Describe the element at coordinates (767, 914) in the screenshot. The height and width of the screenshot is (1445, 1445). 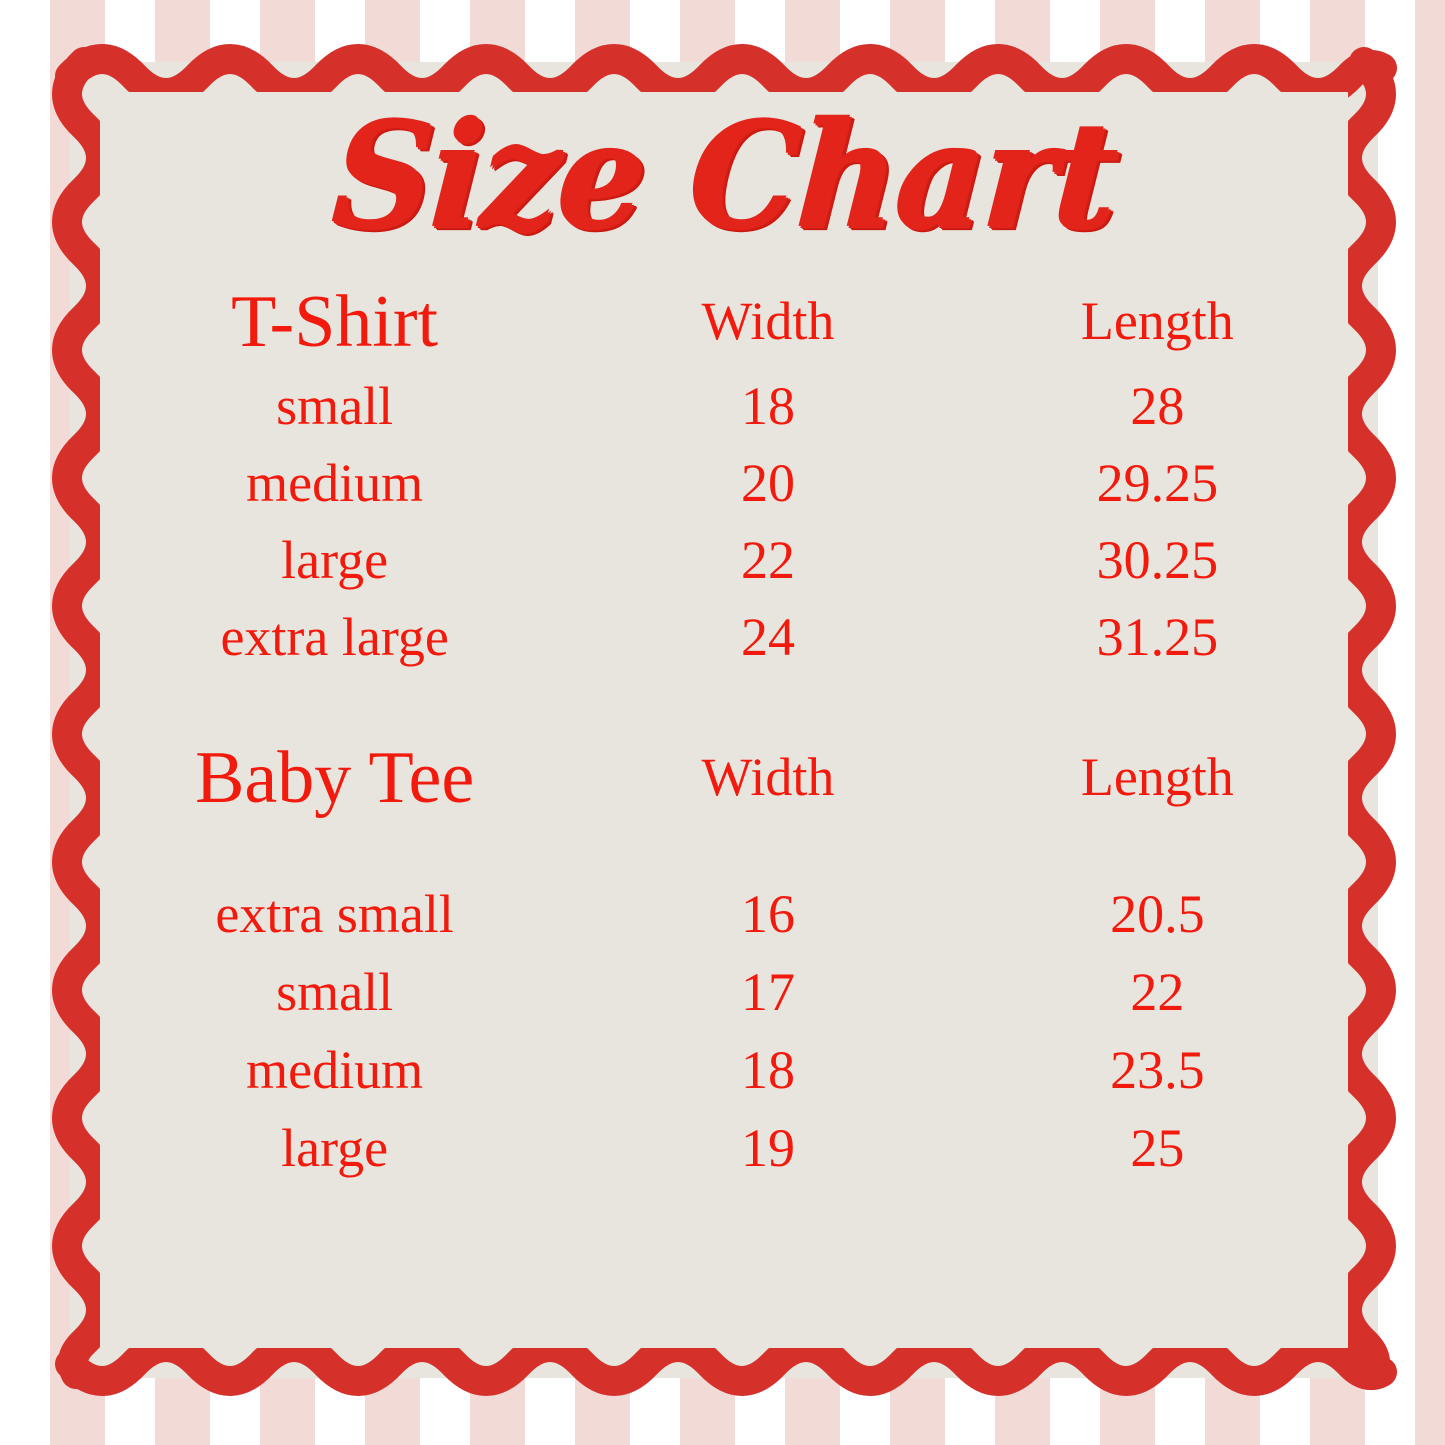
I see `babytee-width-extra-small: 16` at that location.